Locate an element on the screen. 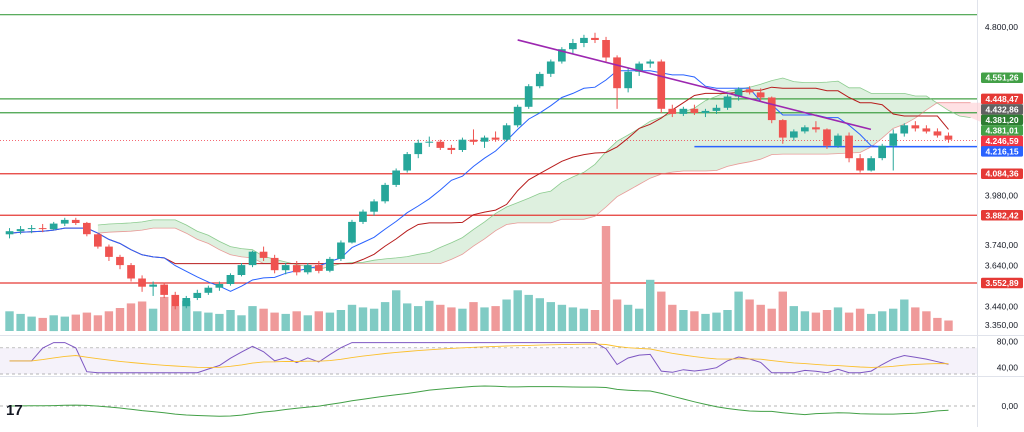 The width and height of the screenshot is (1024, 432). y-tick-label: 4.800,00 is located at coordinates (1001, 27).